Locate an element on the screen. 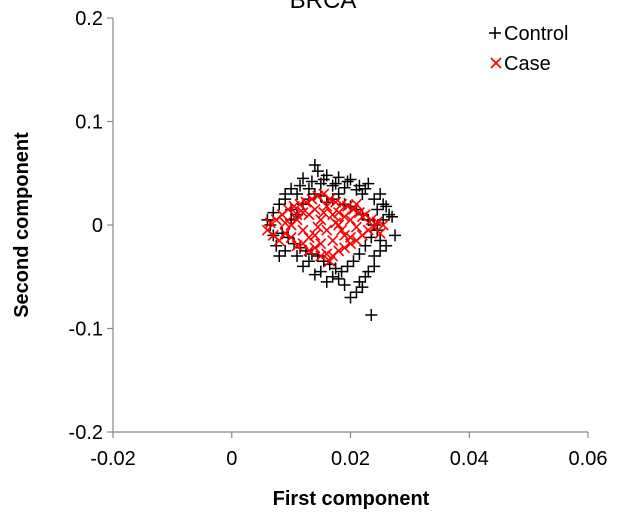 Image resolution: width=620 pixels, height=517 pixels. plus-icon is located at coordinates (495, 33).